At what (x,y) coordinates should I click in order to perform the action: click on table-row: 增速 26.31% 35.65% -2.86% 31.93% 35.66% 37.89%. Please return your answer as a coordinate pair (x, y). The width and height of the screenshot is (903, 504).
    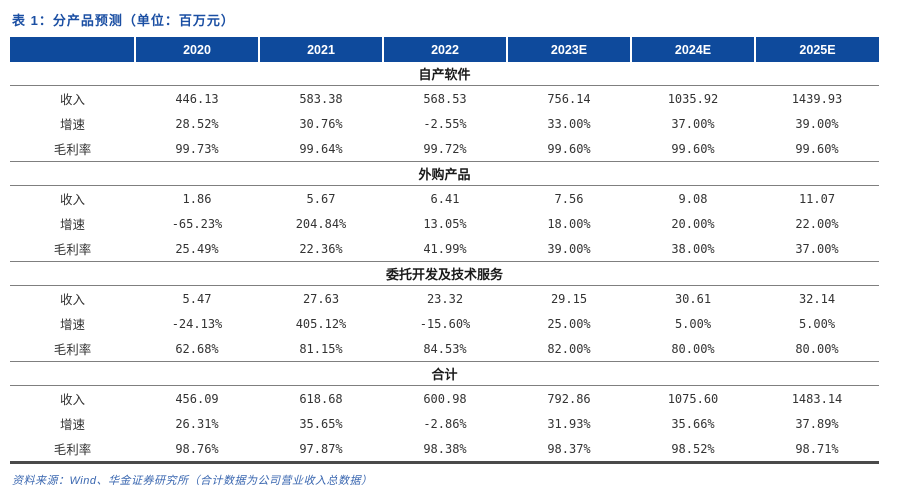
    Looking at the image, I should click on (444, 423).